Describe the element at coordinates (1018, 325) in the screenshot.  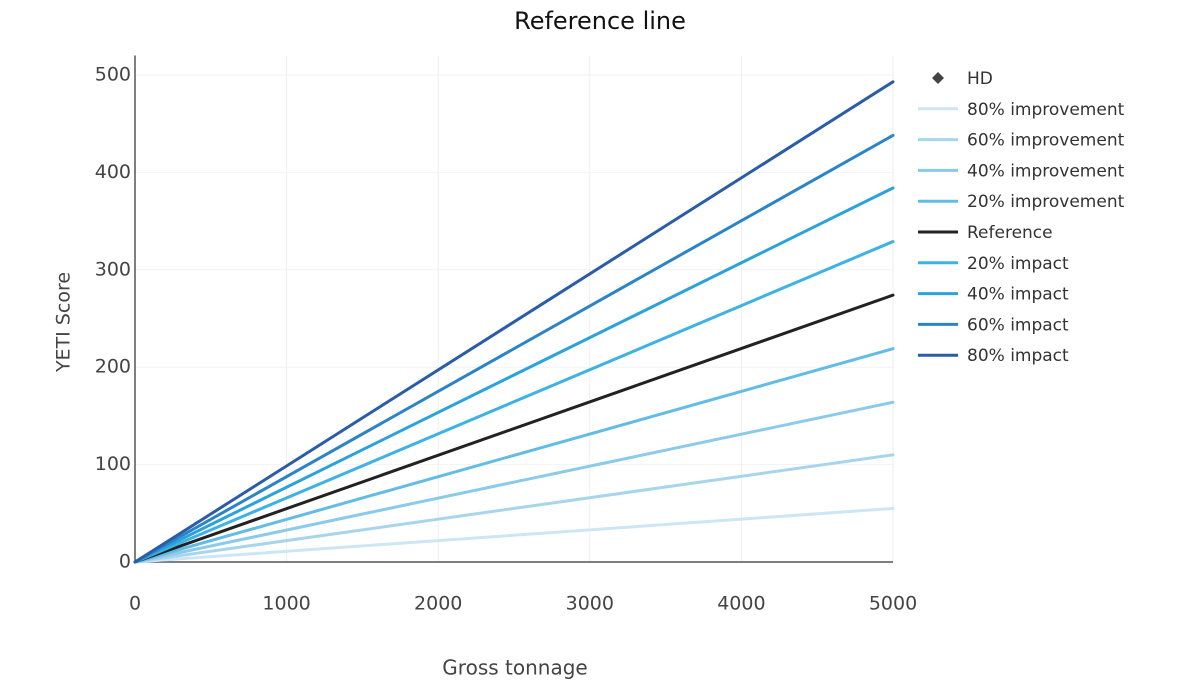
I see `legend-label: 60% impact` at that location.